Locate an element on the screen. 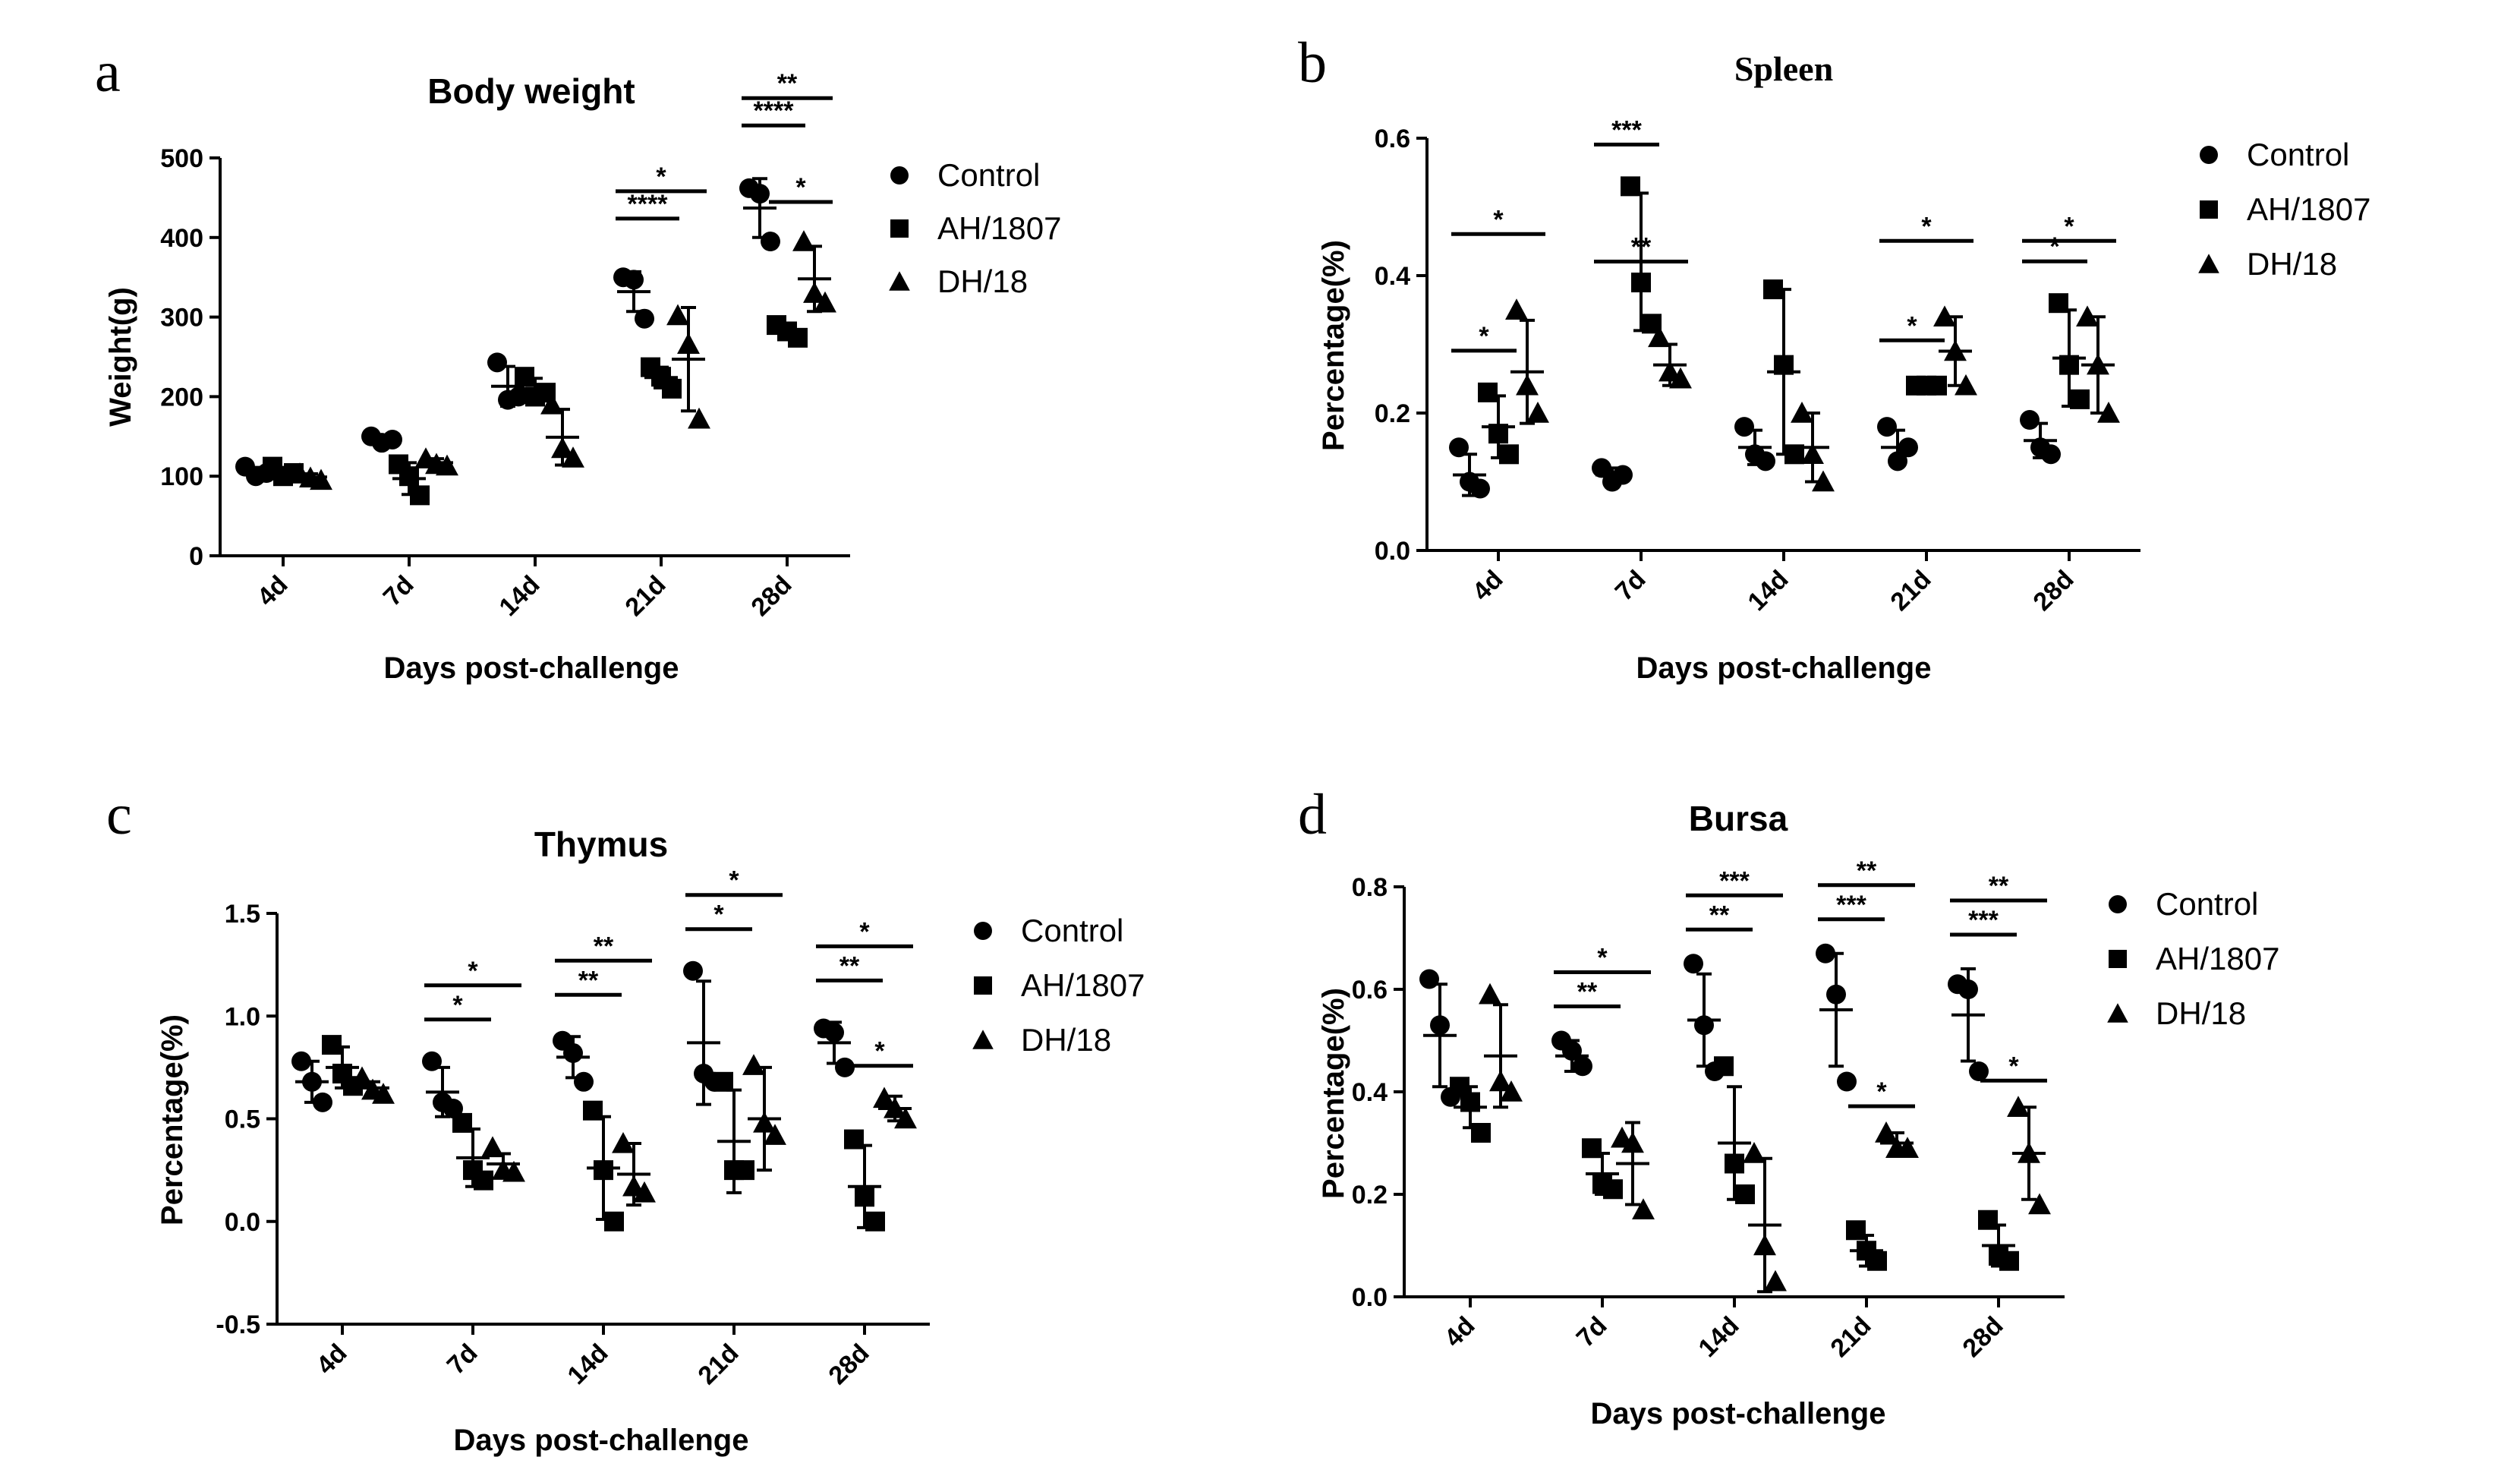 The height and width of the screenshot is (1476, 2520). y-tick-label: 0.2 is located at coordinates (1370, 1196).